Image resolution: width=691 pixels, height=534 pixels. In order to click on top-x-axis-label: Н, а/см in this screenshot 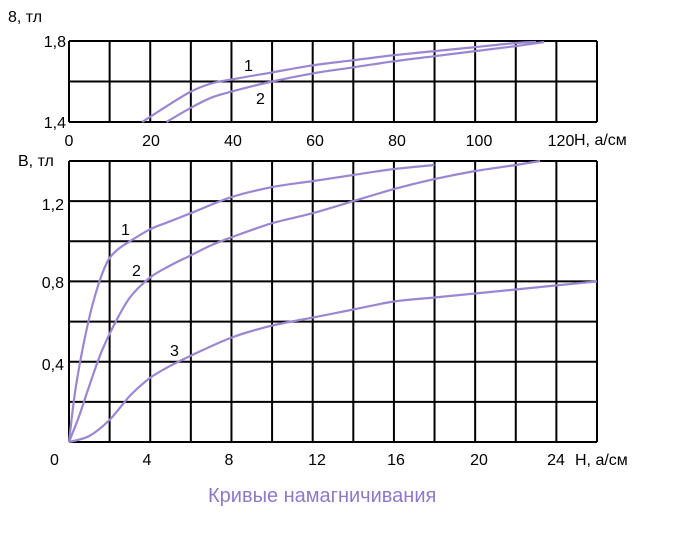, I will do `click(600, 140)`.